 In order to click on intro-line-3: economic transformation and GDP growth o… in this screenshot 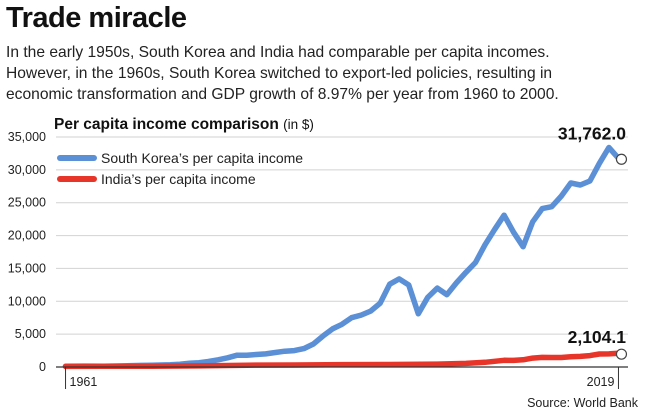, I will do `click(282, 94)`.